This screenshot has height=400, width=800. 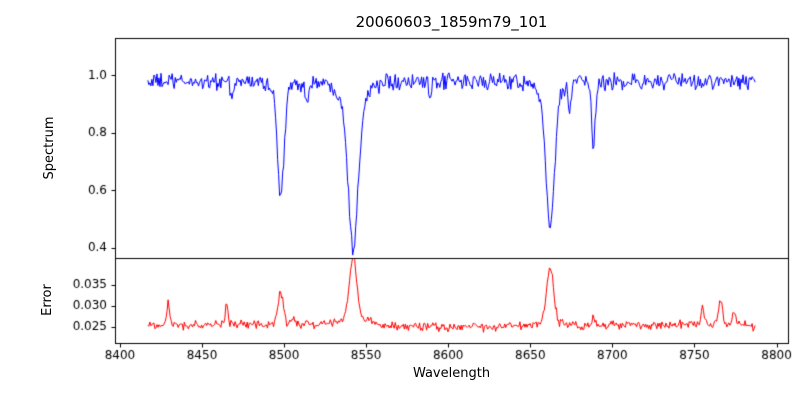 What do you see at coordinates (47, 300) in the screenshot?
I see `error-y-axis-label: Error` at bounding box center [47, 300].